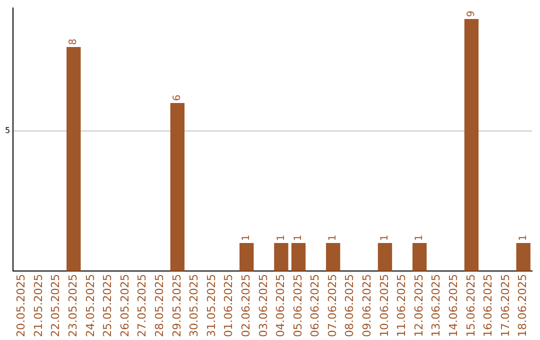 Image resolution: width=540 pixels, height=340 pixels. Describe the element at coordinates (107, 306) in the screenshot. I see `x-tick-label: 25.05.2025` at that location.